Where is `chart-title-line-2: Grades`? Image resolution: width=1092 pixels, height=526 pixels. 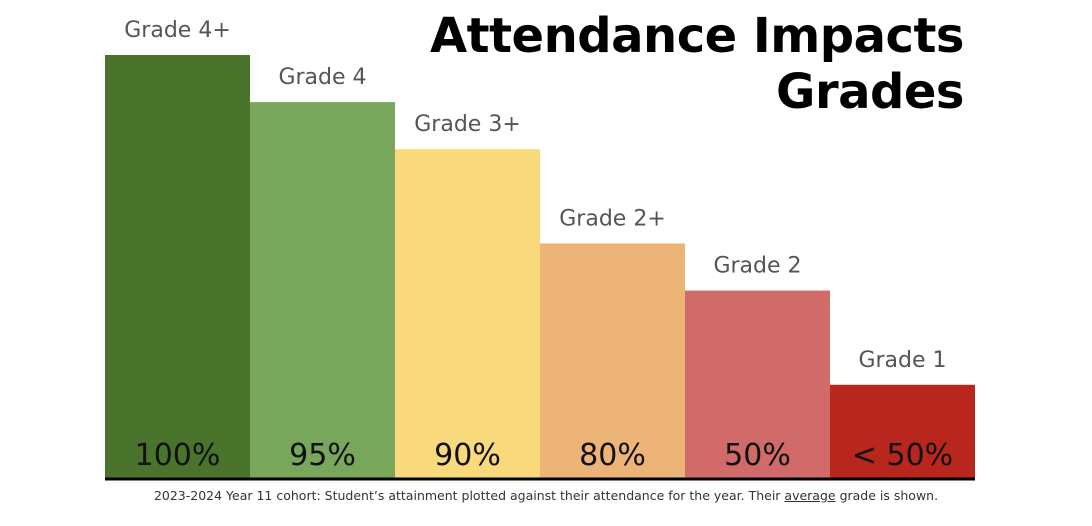
chart-title-line-2: Grades is located at coordinates (870, 92).